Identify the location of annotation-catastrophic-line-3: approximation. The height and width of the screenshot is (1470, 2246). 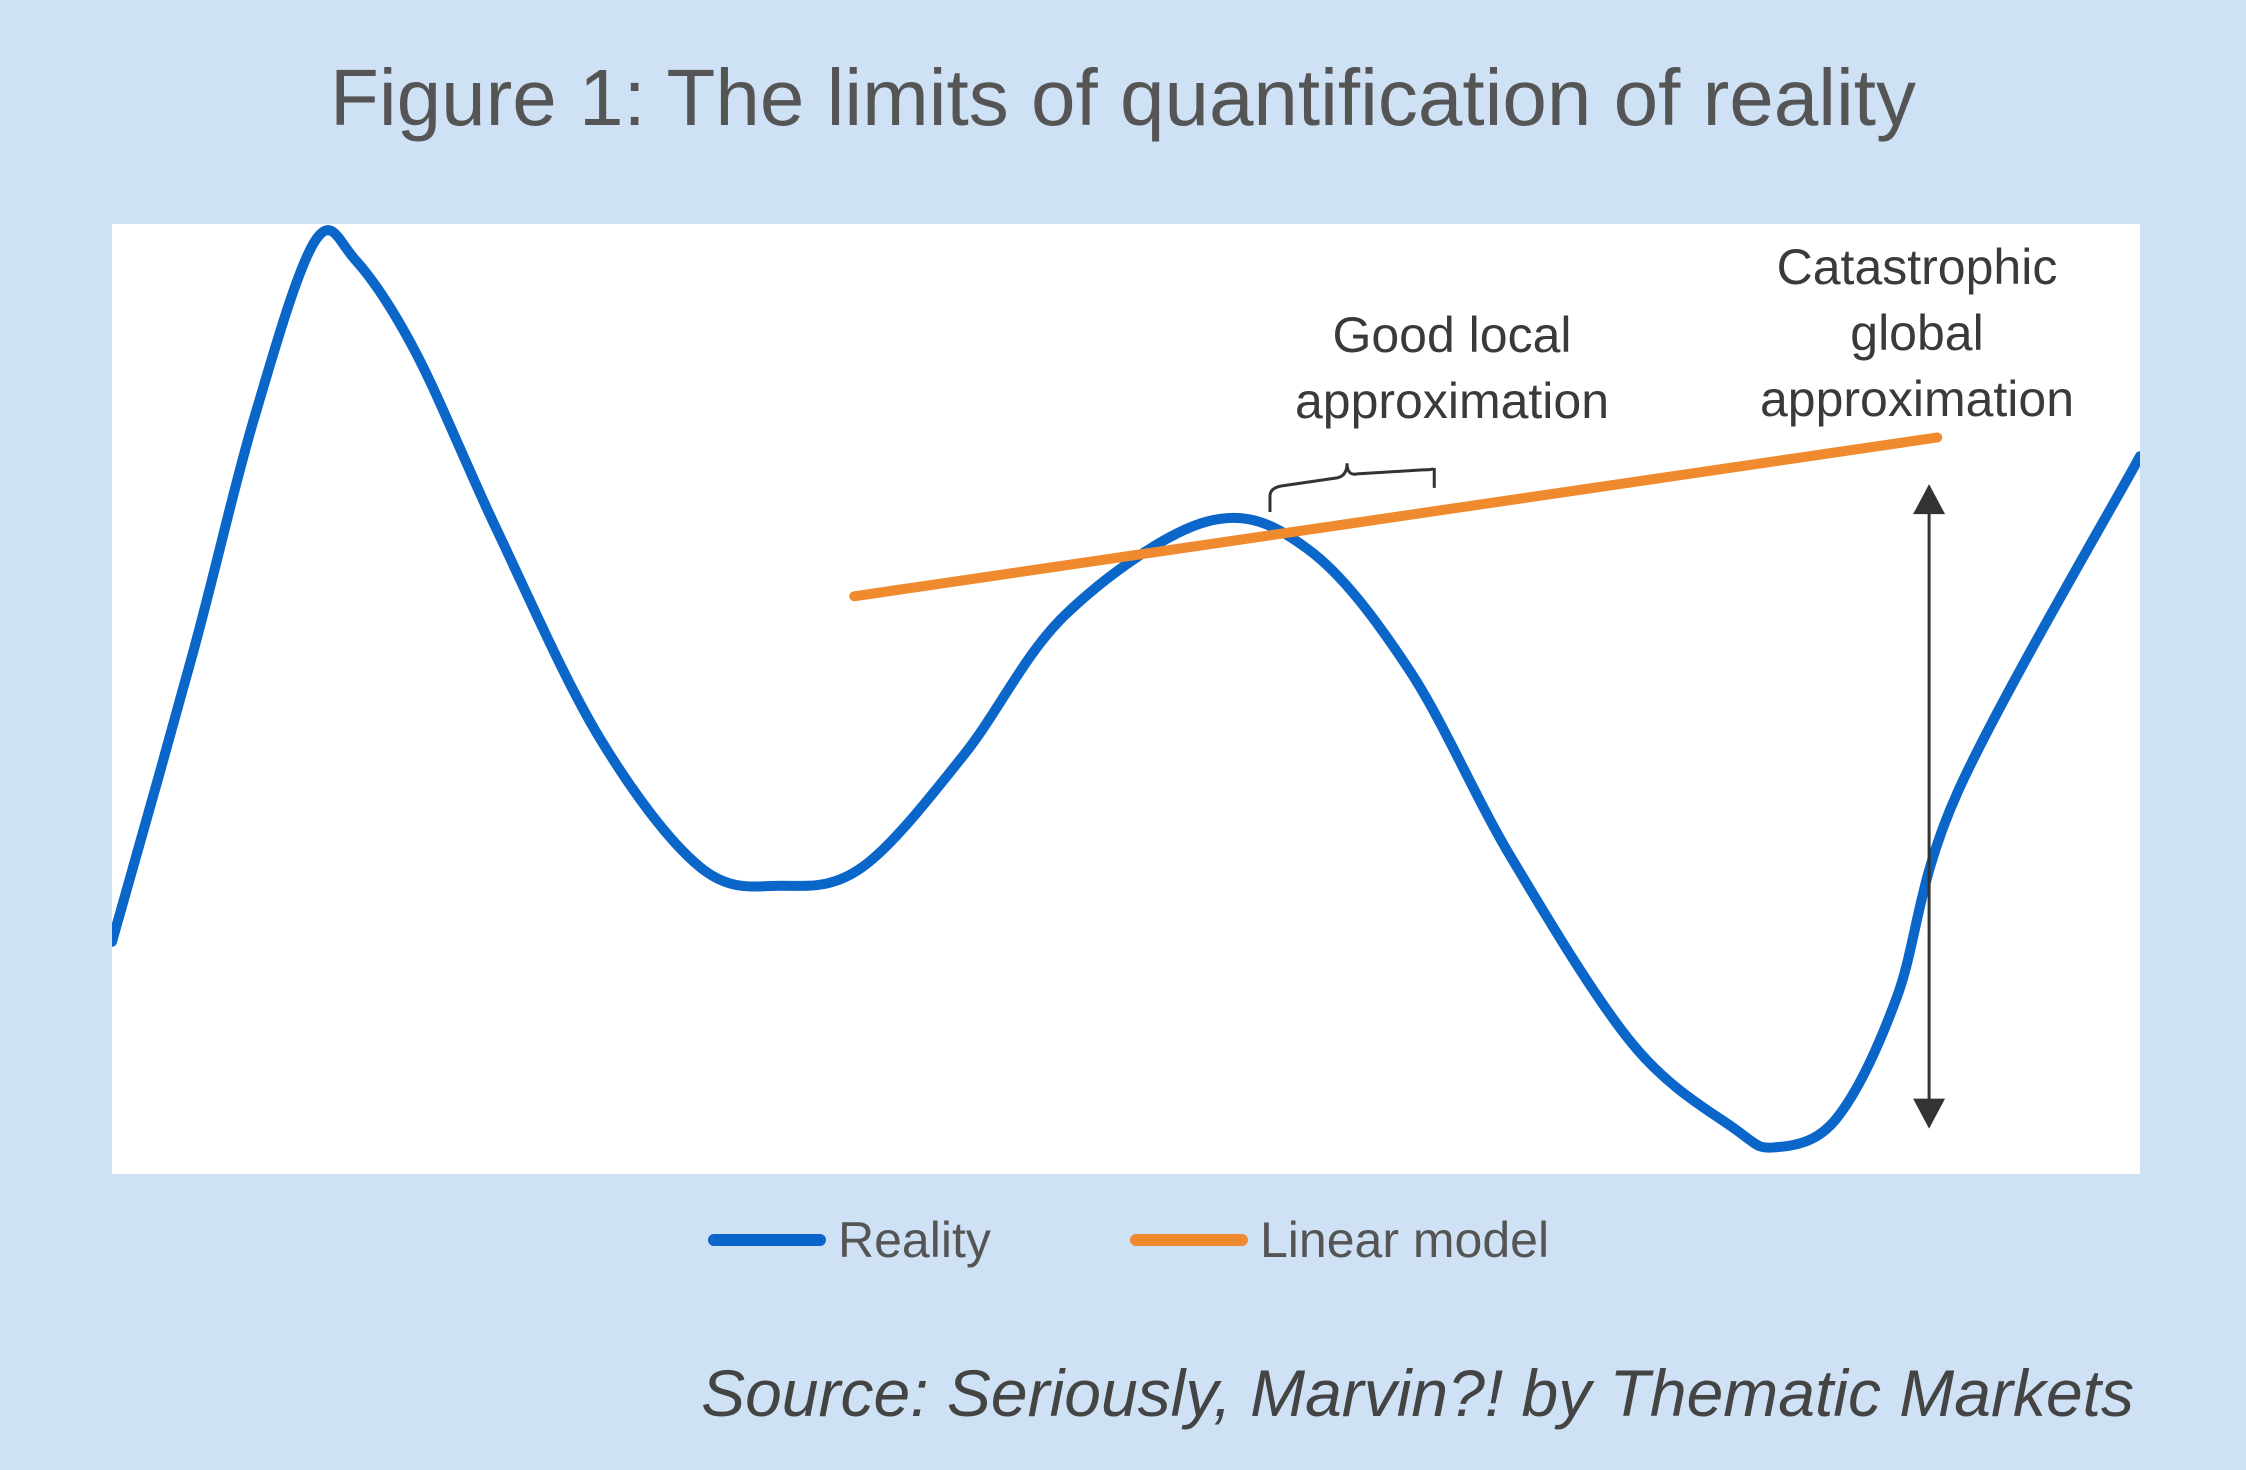
(1917, 399).